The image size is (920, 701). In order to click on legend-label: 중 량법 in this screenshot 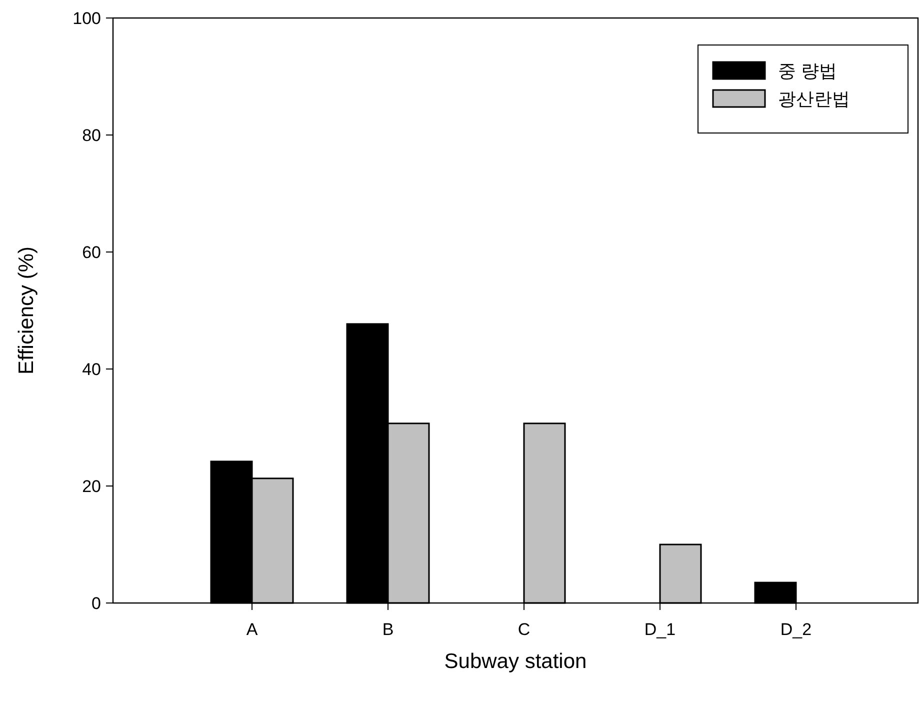, I will do `click(808, 71)`.